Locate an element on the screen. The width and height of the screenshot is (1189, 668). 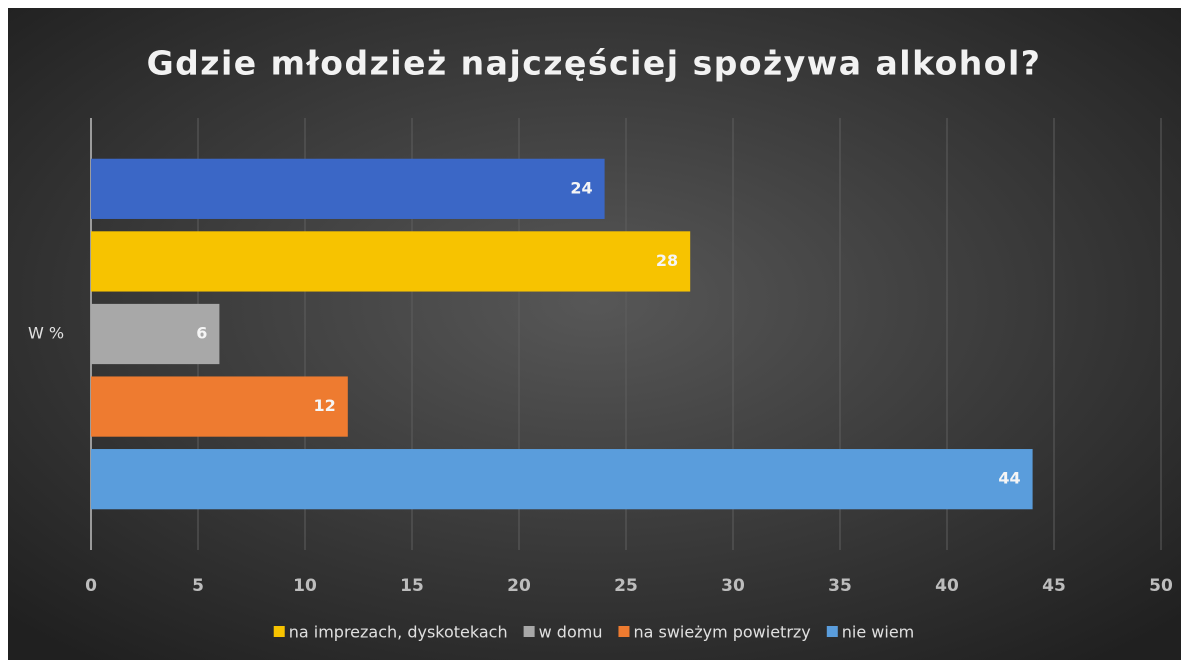
x-tick-label: 25 is located at coordinates (626, 586).